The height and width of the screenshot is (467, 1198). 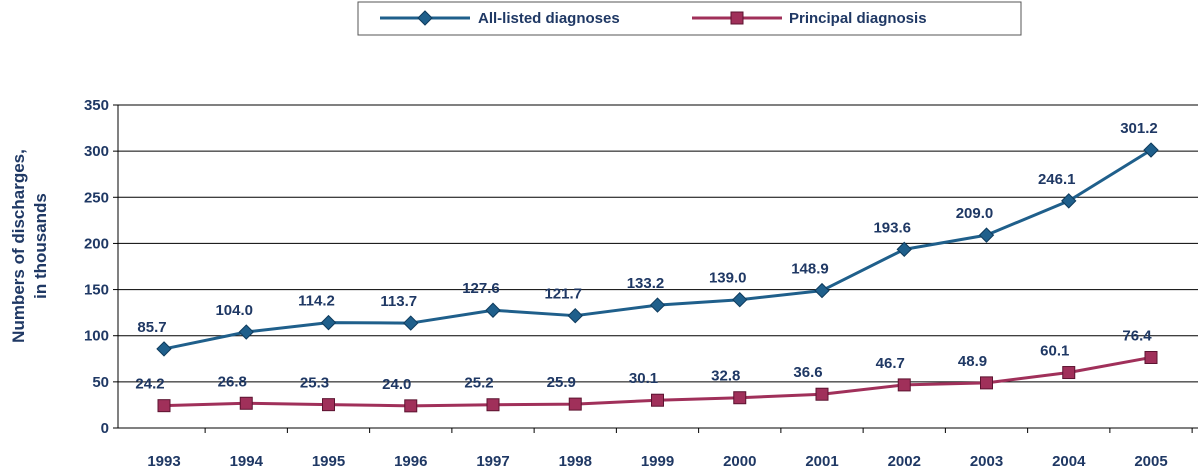 What do you see at coordinates (234, 310) in the screenshot?
I see `data-label-all-listed: 104.0` at bounding box center [234, 310].